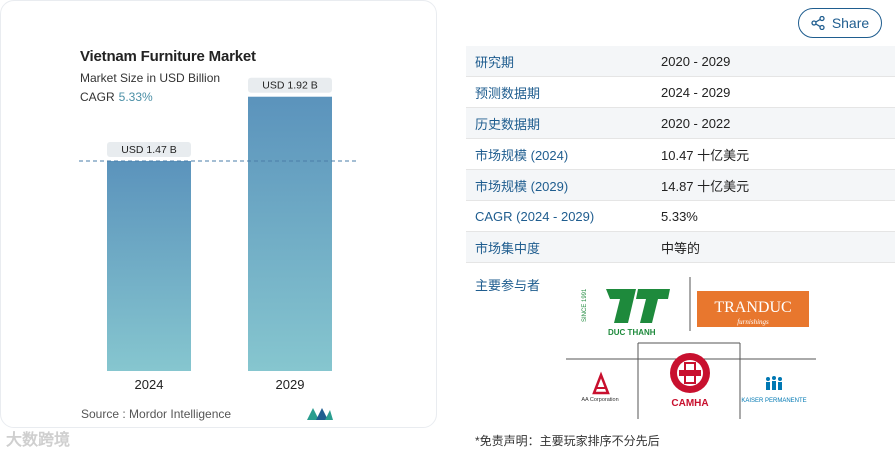 The image size is (895, 455). I want to click on kaiser-permanente-logo: KAISER PERMANENTE, so click(774, 390).